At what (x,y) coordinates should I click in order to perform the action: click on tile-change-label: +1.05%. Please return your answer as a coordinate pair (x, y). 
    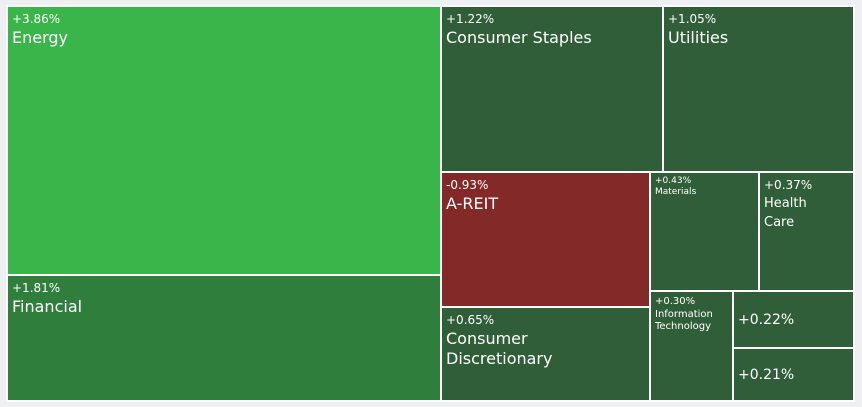
    Looking at the image, I should click on (692, 19).